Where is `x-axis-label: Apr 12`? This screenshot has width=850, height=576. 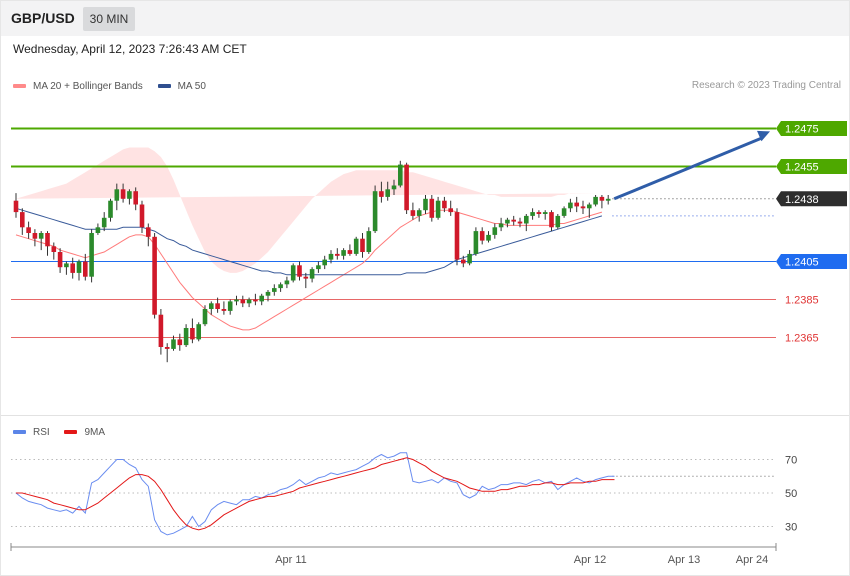
x-axis-label: Apr 12 is located at coordinates (590, 560).